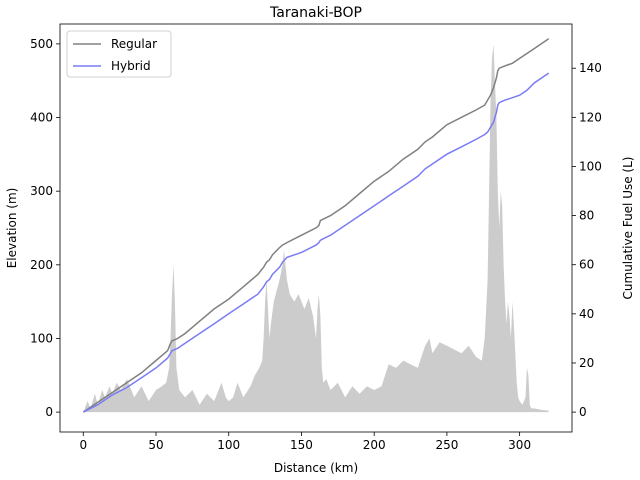 This screenshot has height=480, width=640. Describe the element at coordinates (628, 228) in the screenshot. I see `y2-axis-label: Cumulative Fuel Use (L)` at that location.